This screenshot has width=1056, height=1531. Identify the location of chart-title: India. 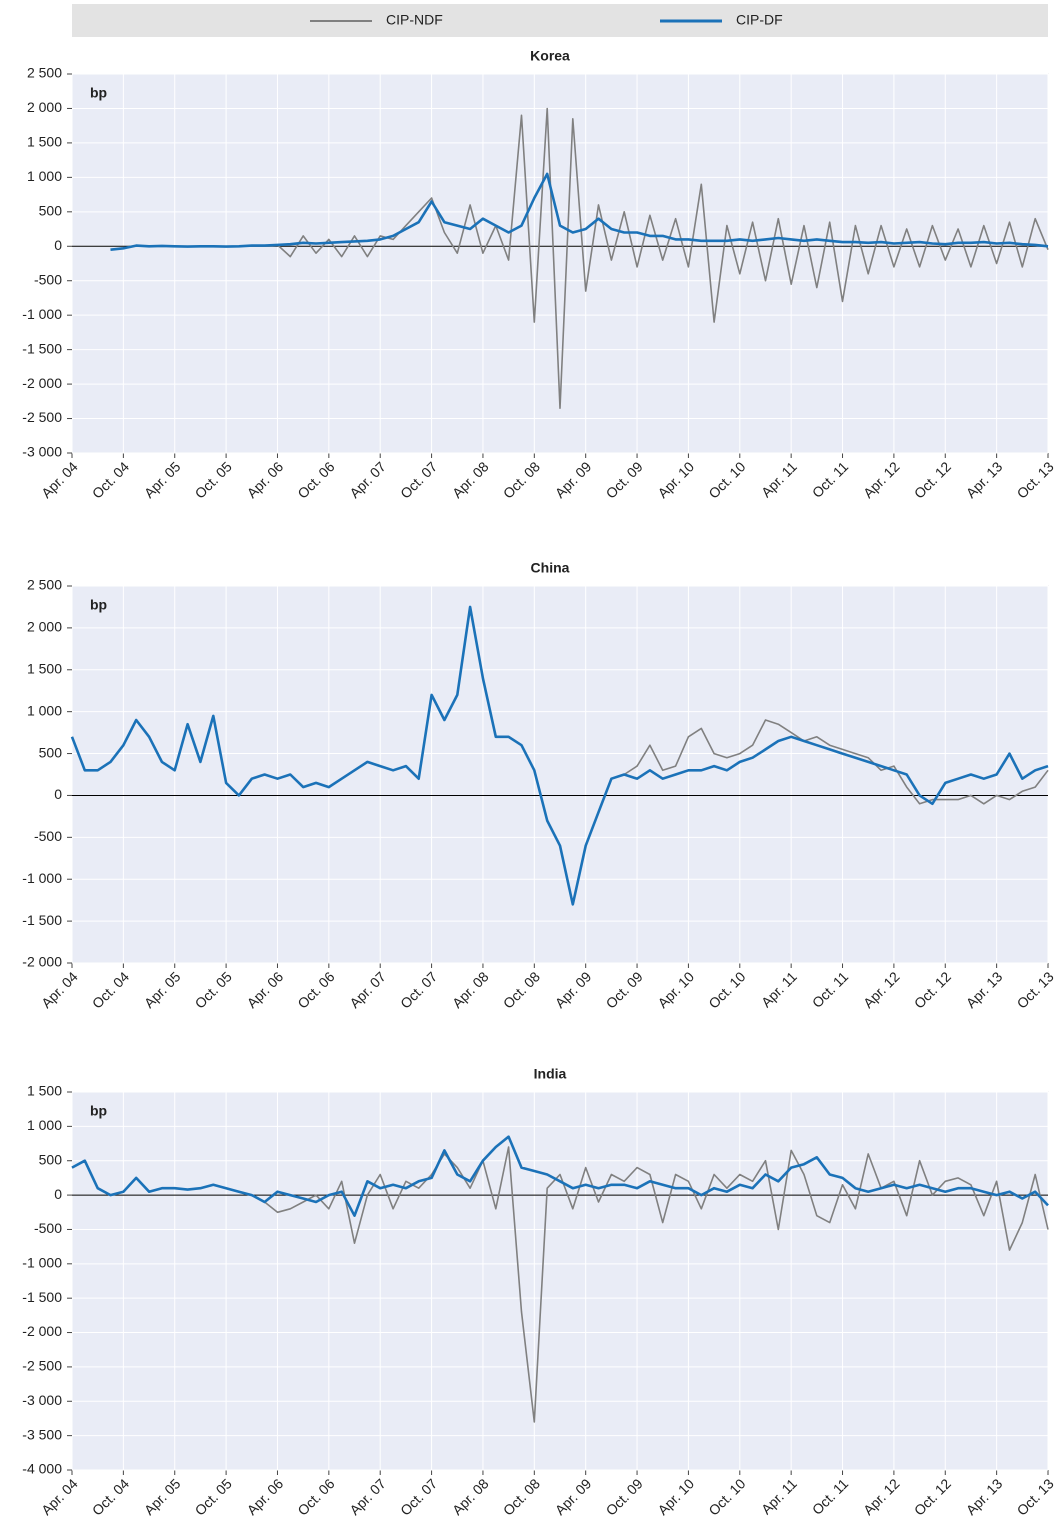
(550, 1074).